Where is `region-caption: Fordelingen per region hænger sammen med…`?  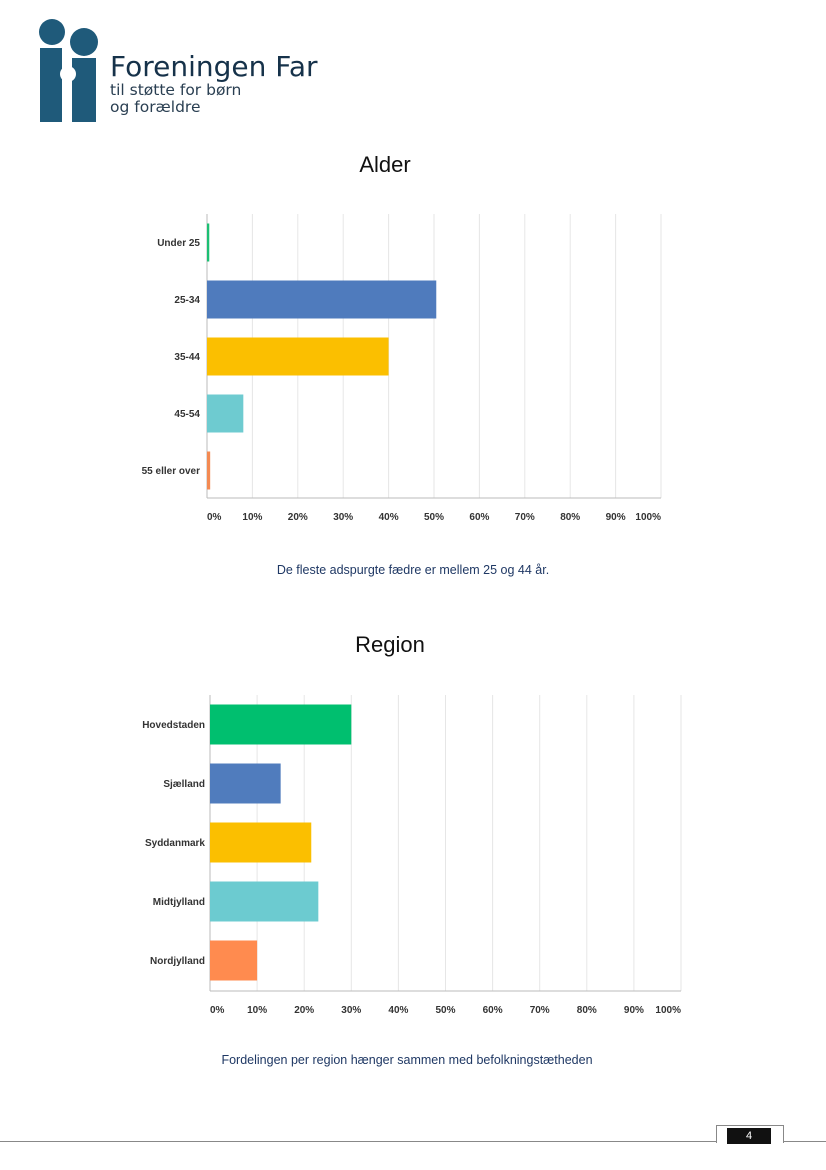
region-caption: Fordelingen per region hænger sammen med… is located at coordinates (407, 1060).